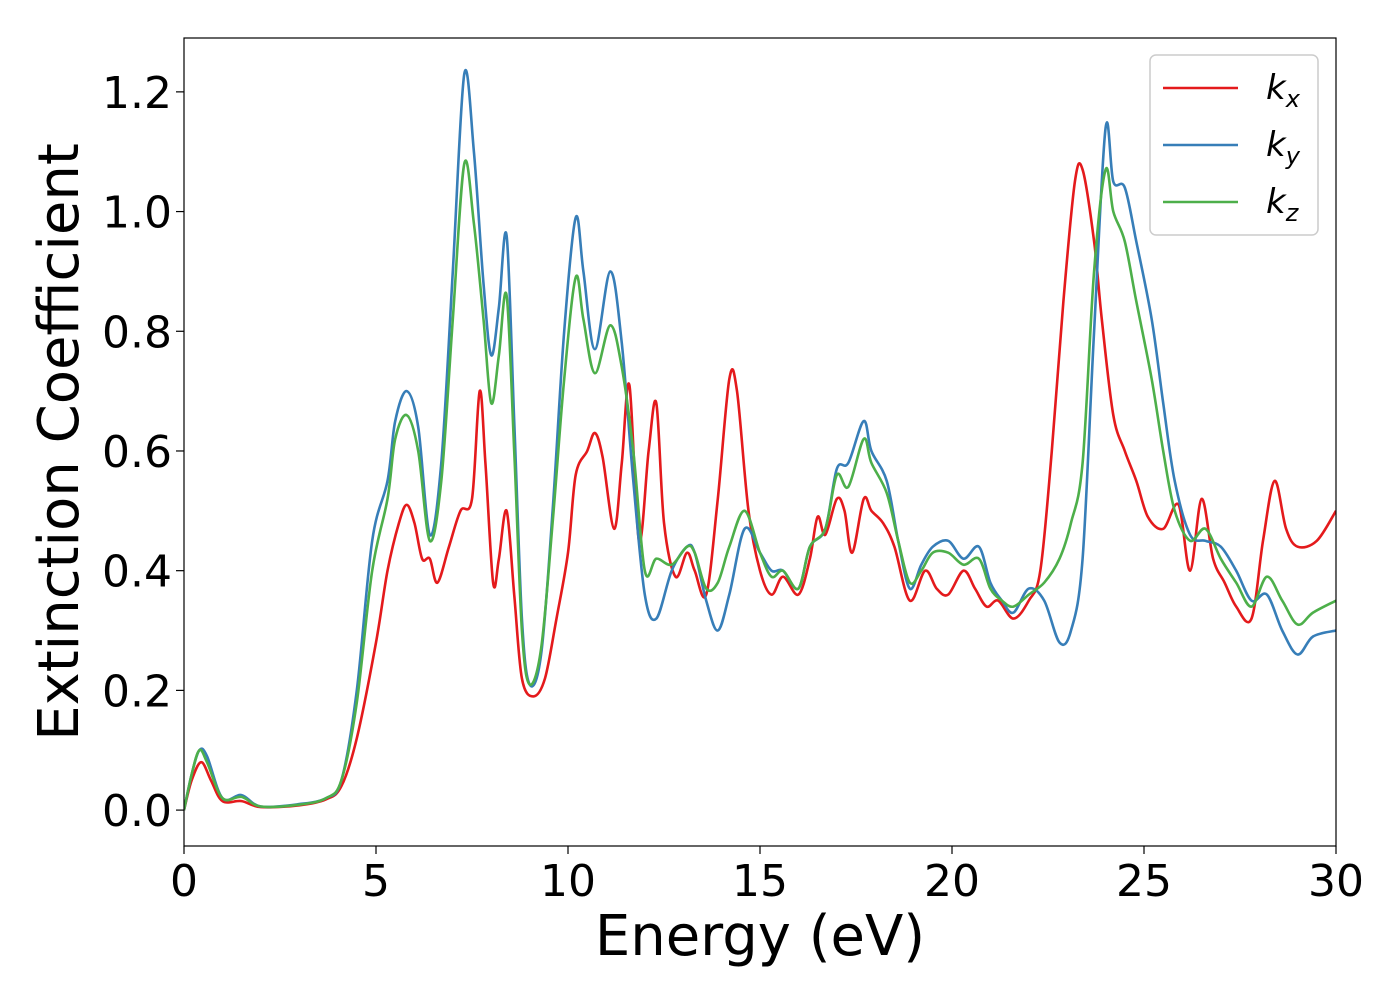 The image size is (1400, 1000). What do you see at coordinates (1292, 213) in the screenshot?
I see `legend-label-sub: z` at bounding box center [1292, 213].